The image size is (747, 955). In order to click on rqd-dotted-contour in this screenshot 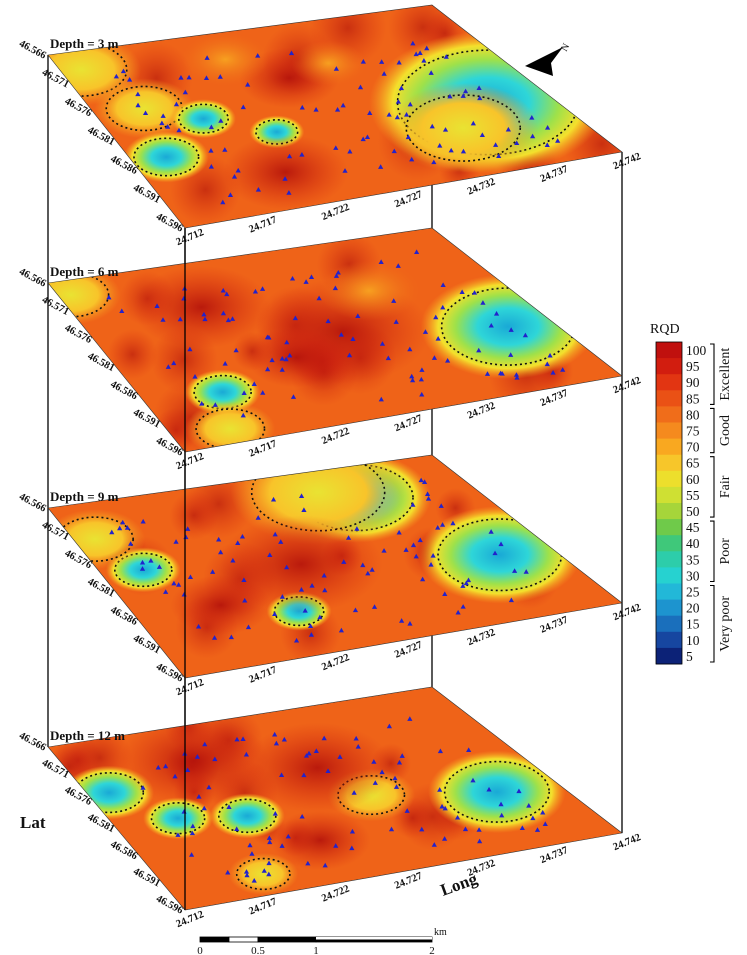, I will do `click(143, 570)`.